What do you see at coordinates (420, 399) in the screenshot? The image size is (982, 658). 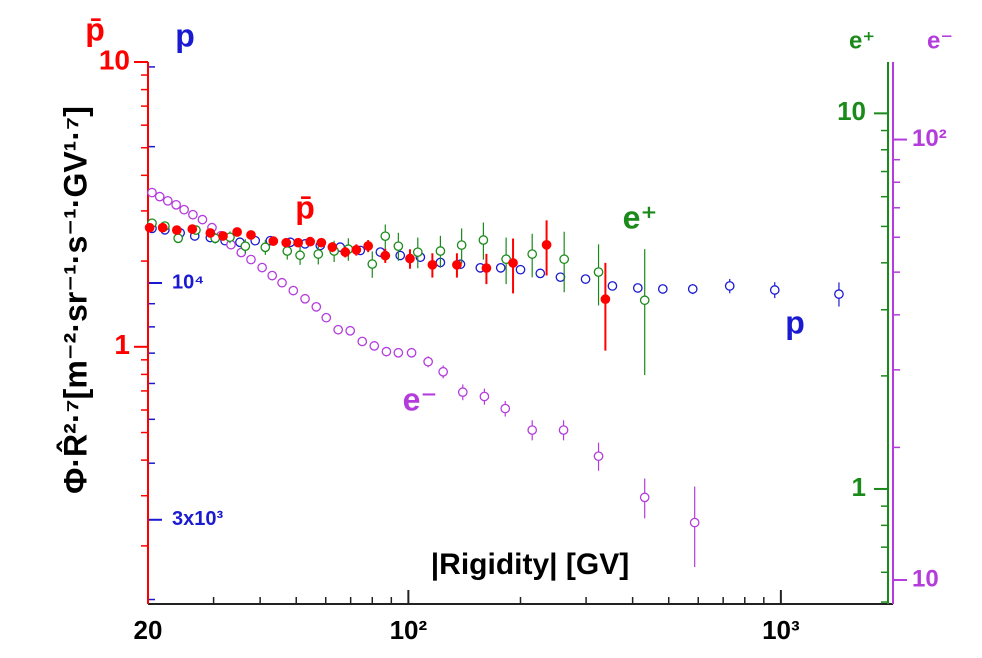 I see `series-label: e⁻` at bounding box center [420, 399].